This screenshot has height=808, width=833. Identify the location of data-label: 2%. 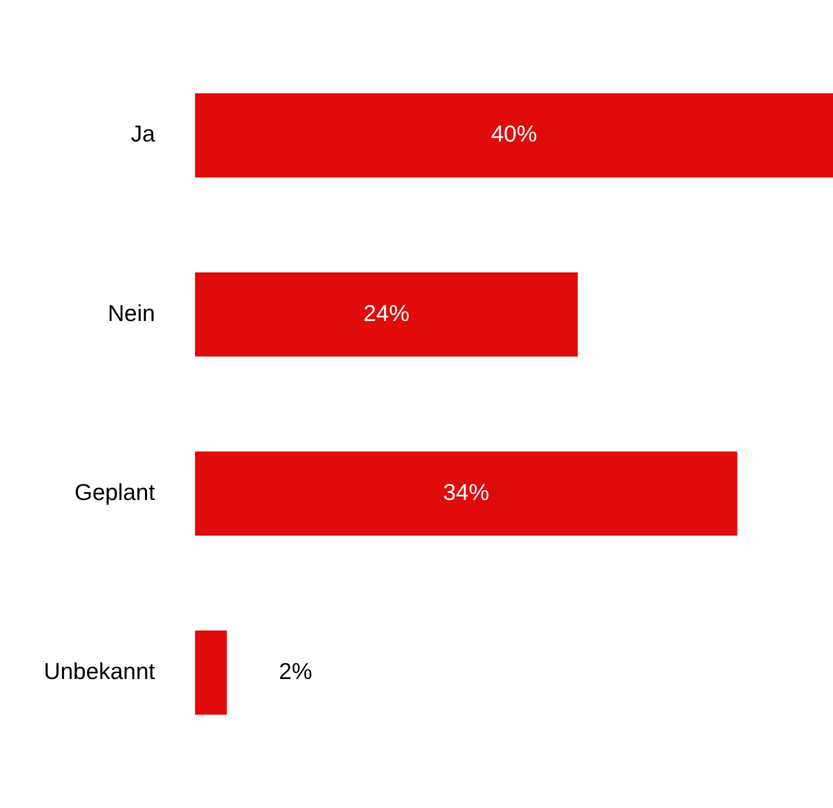
(295, 671).